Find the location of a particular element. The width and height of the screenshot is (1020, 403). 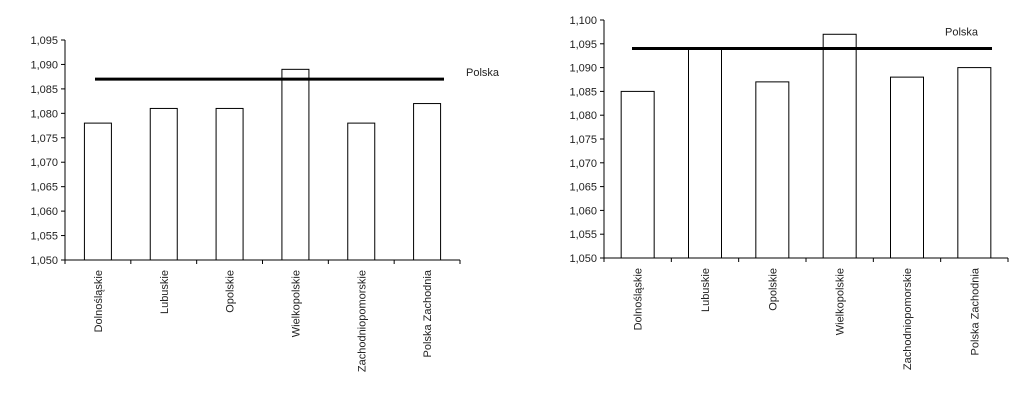

y-tick-label: 1,100 is located at coordinates (583, 21).